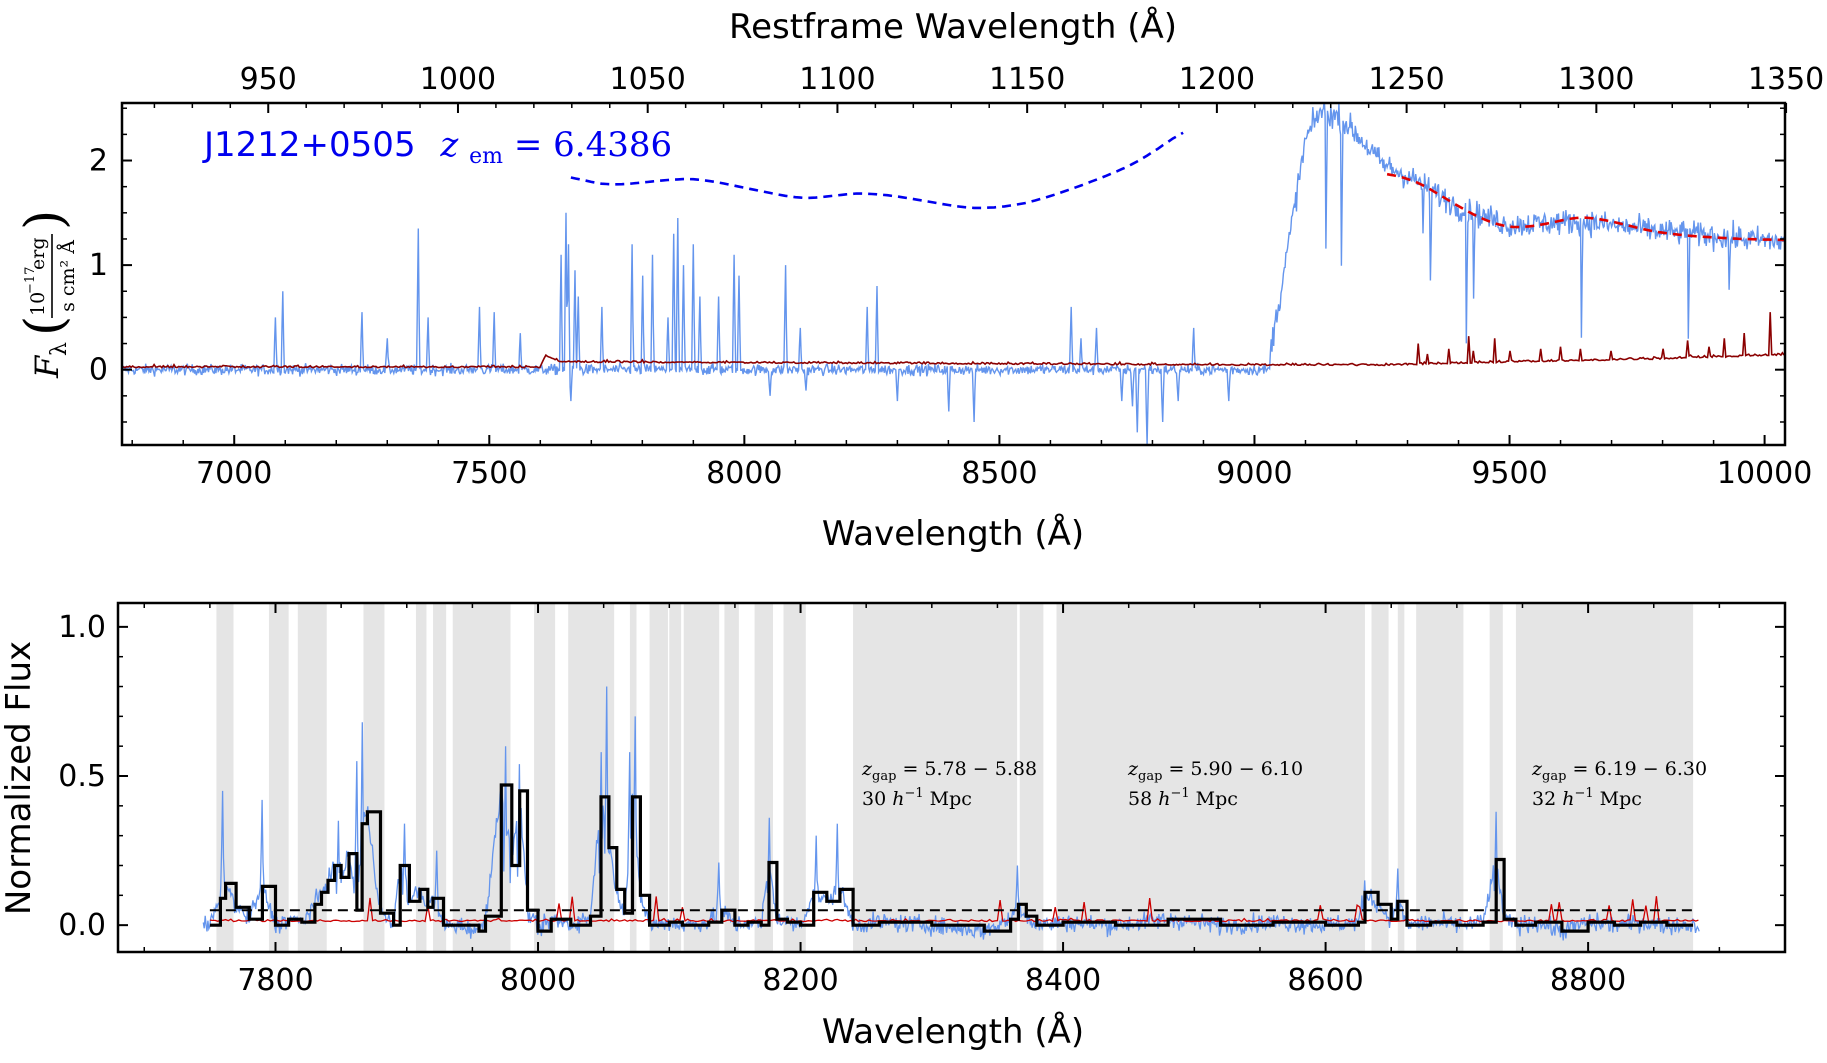 The image size is (1827, 1063). I want to click on top-xtick-label-6: 10000, so click(1764, 473).